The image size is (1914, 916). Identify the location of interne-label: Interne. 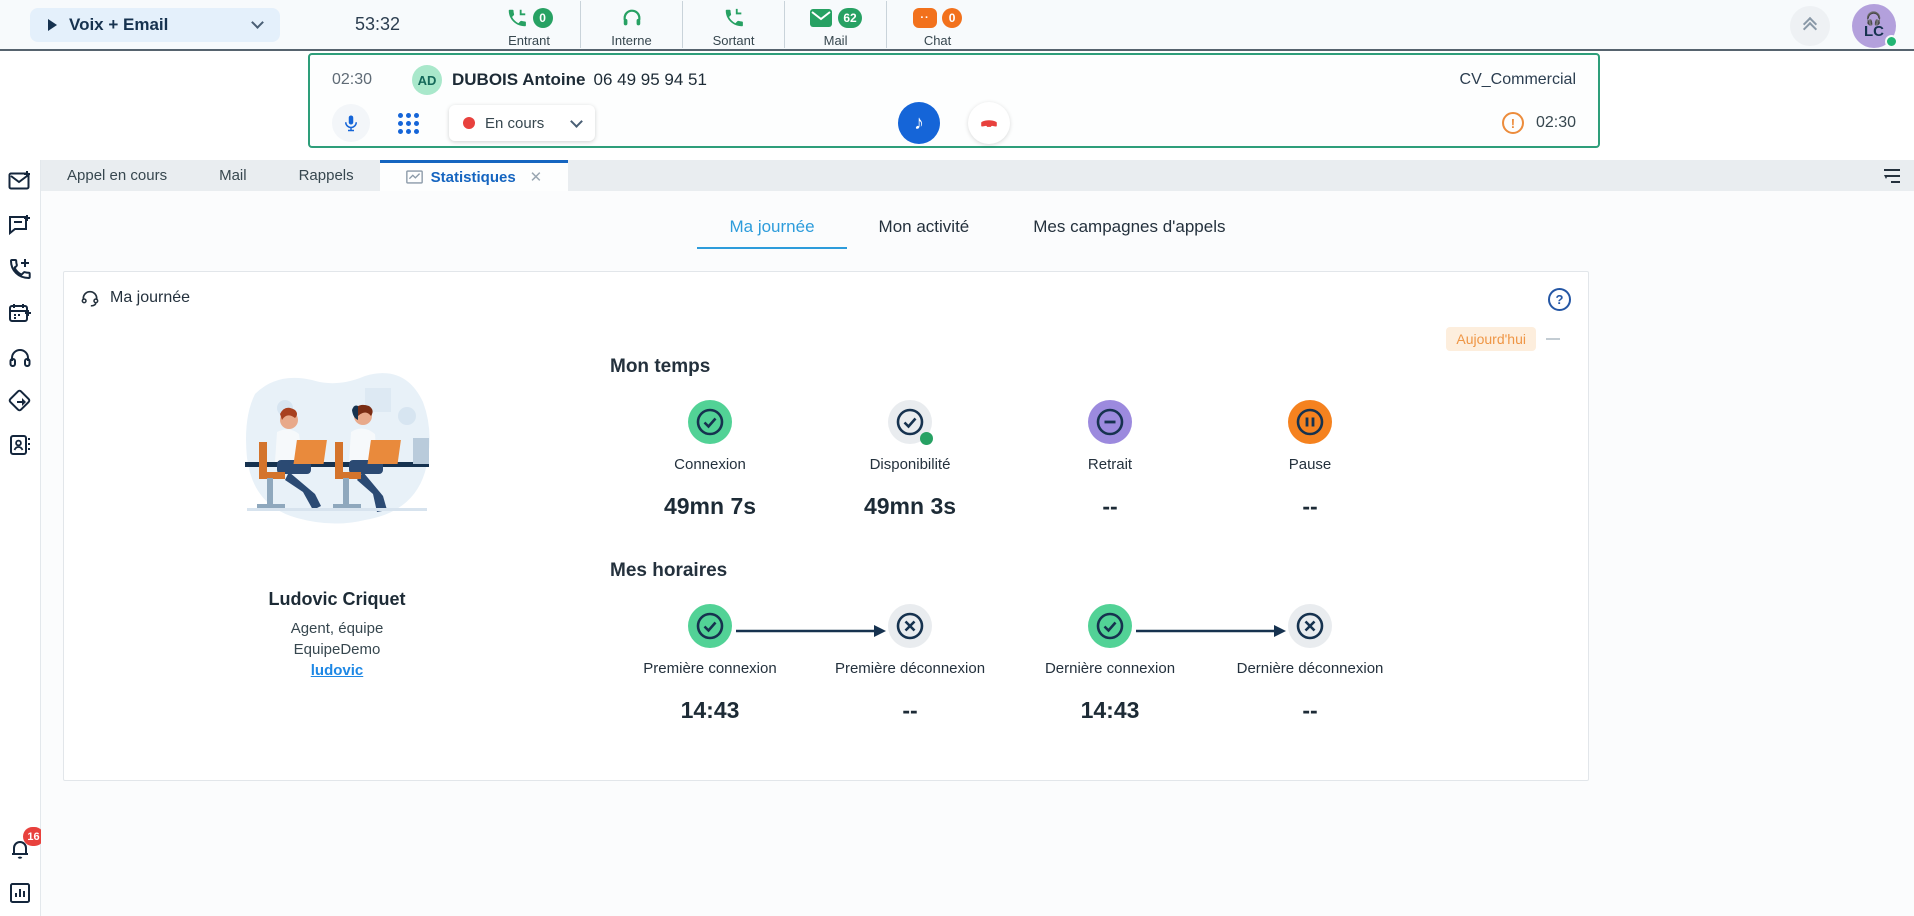
(631, 40).